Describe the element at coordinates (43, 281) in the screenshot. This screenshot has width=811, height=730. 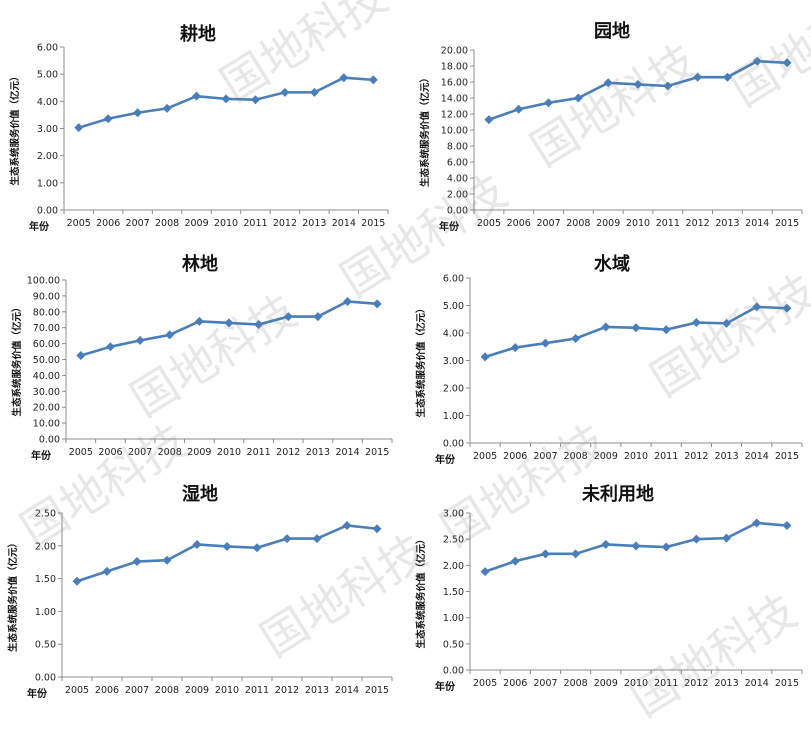
I see `y-tick-label: 100.00` at that location.